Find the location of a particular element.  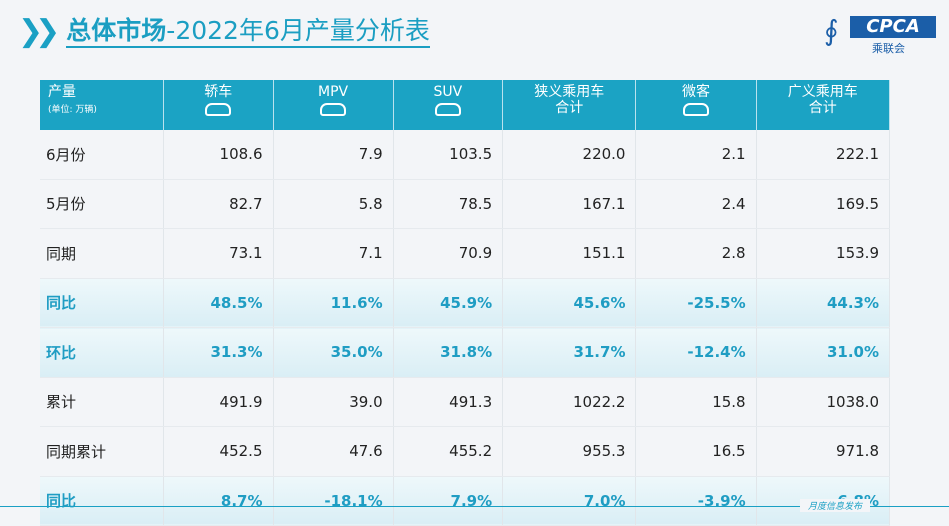

cell-value: 491.3 is located at coordinates (448, 402).